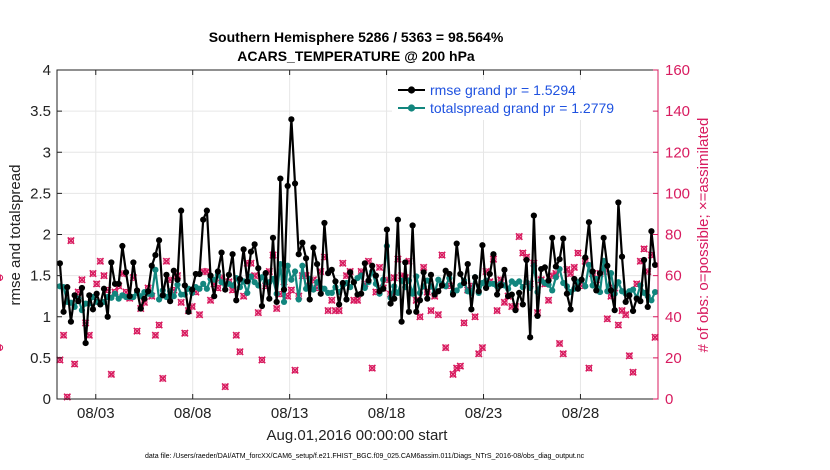 The width and height of the screenshot is (830, 470). I want to click on left-tick-label: 1, so click(47, 317).